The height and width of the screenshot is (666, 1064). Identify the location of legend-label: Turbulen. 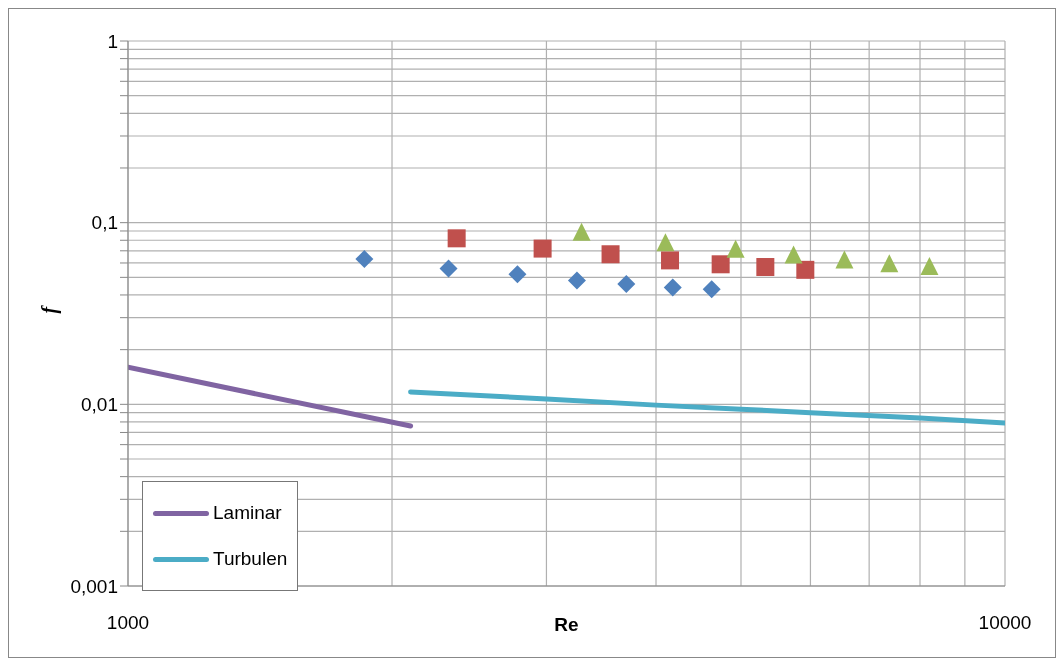
(250, 559).